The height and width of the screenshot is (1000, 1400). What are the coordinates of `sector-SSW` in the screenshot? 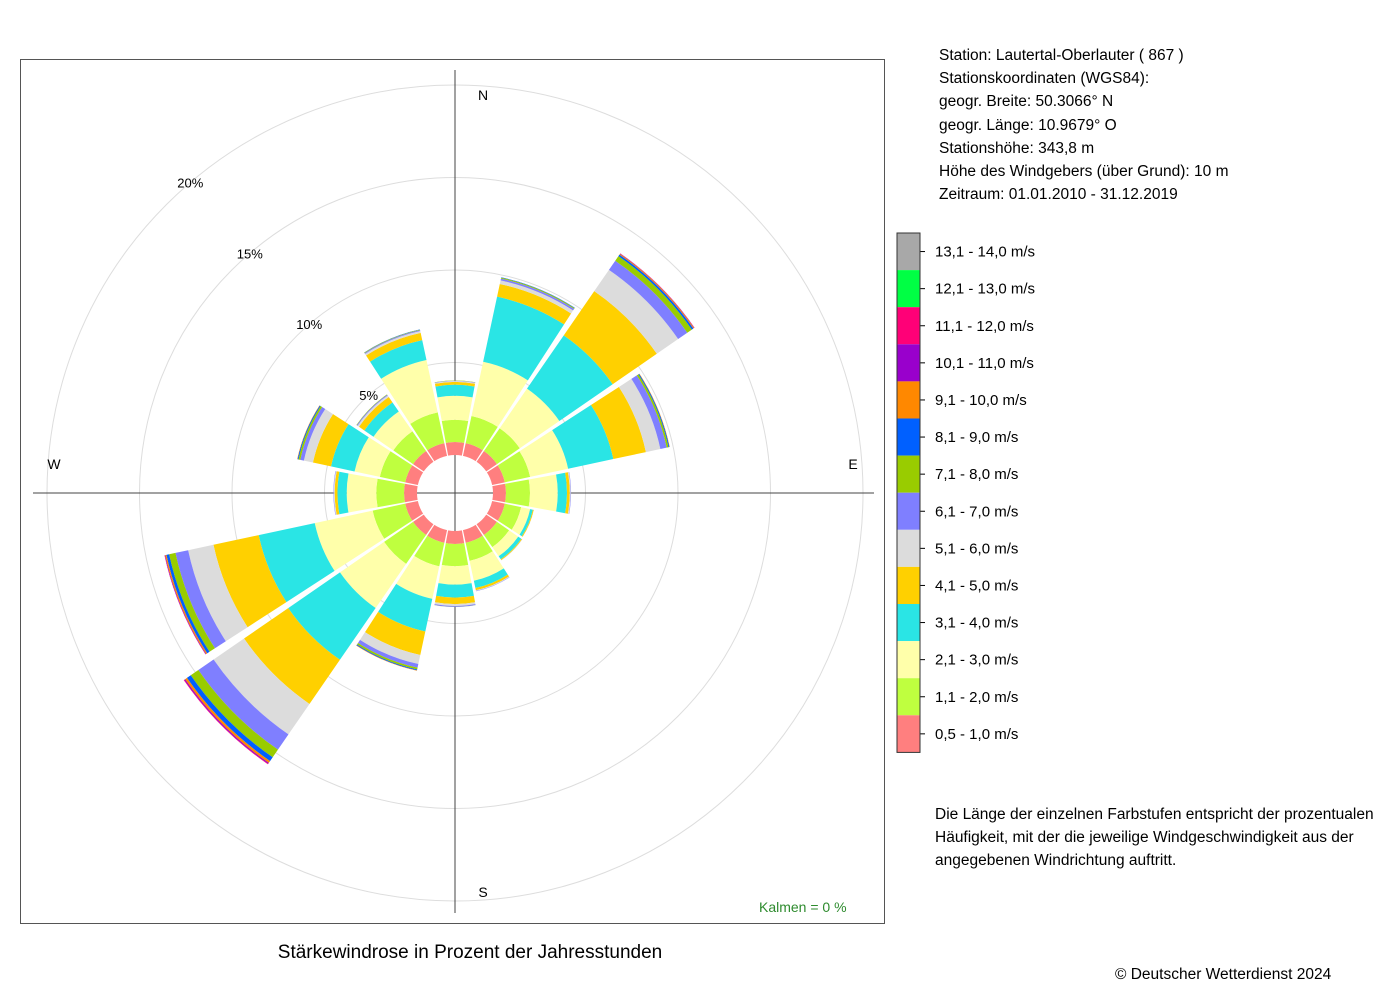 It's located at (402, 597).